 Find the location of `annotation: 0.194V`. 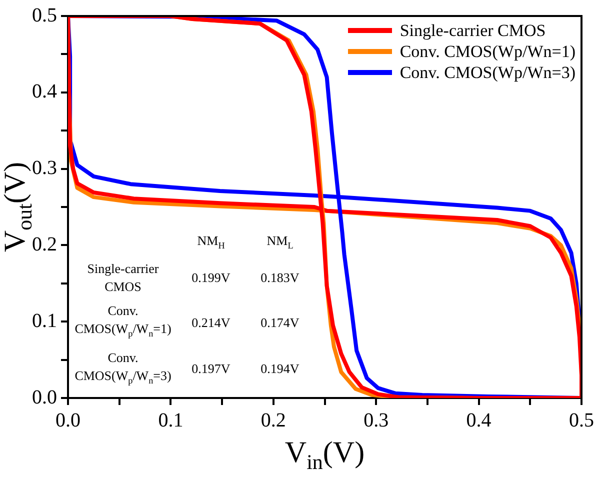

annotation: 0.194V is located at coordinates (280, 369).